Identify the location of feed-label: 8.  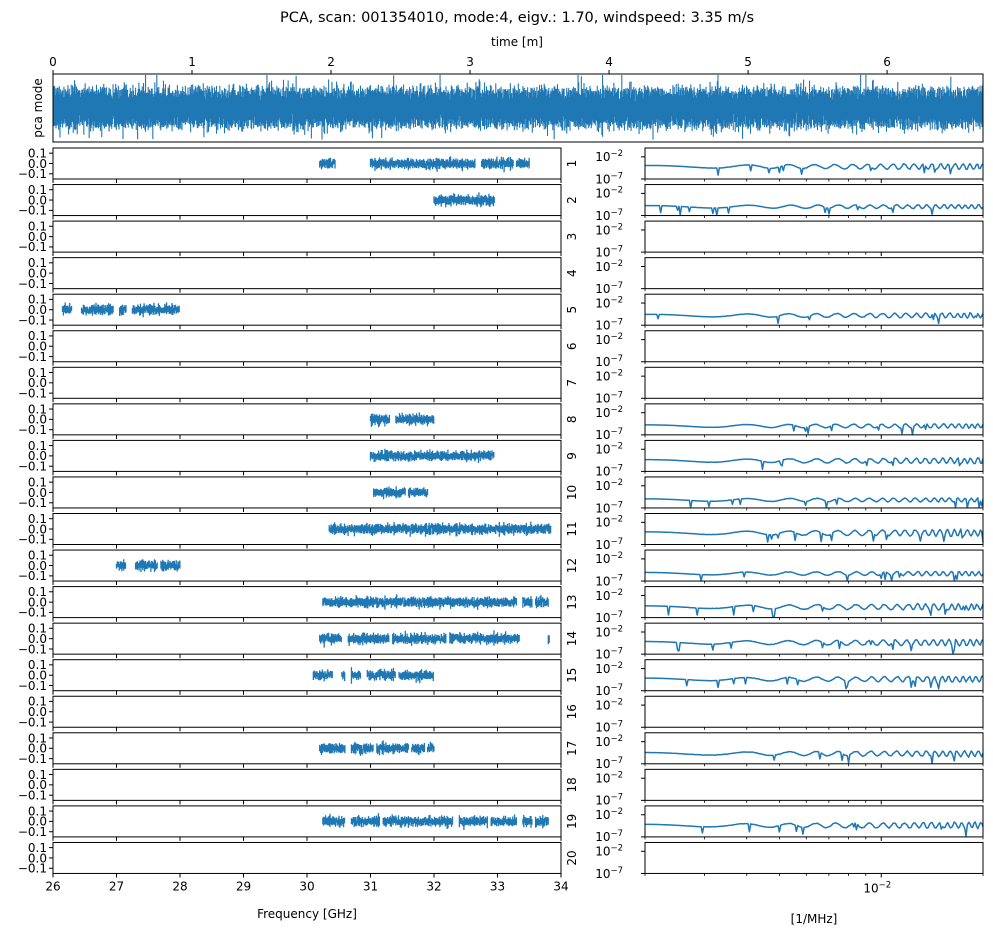
(572, 420).